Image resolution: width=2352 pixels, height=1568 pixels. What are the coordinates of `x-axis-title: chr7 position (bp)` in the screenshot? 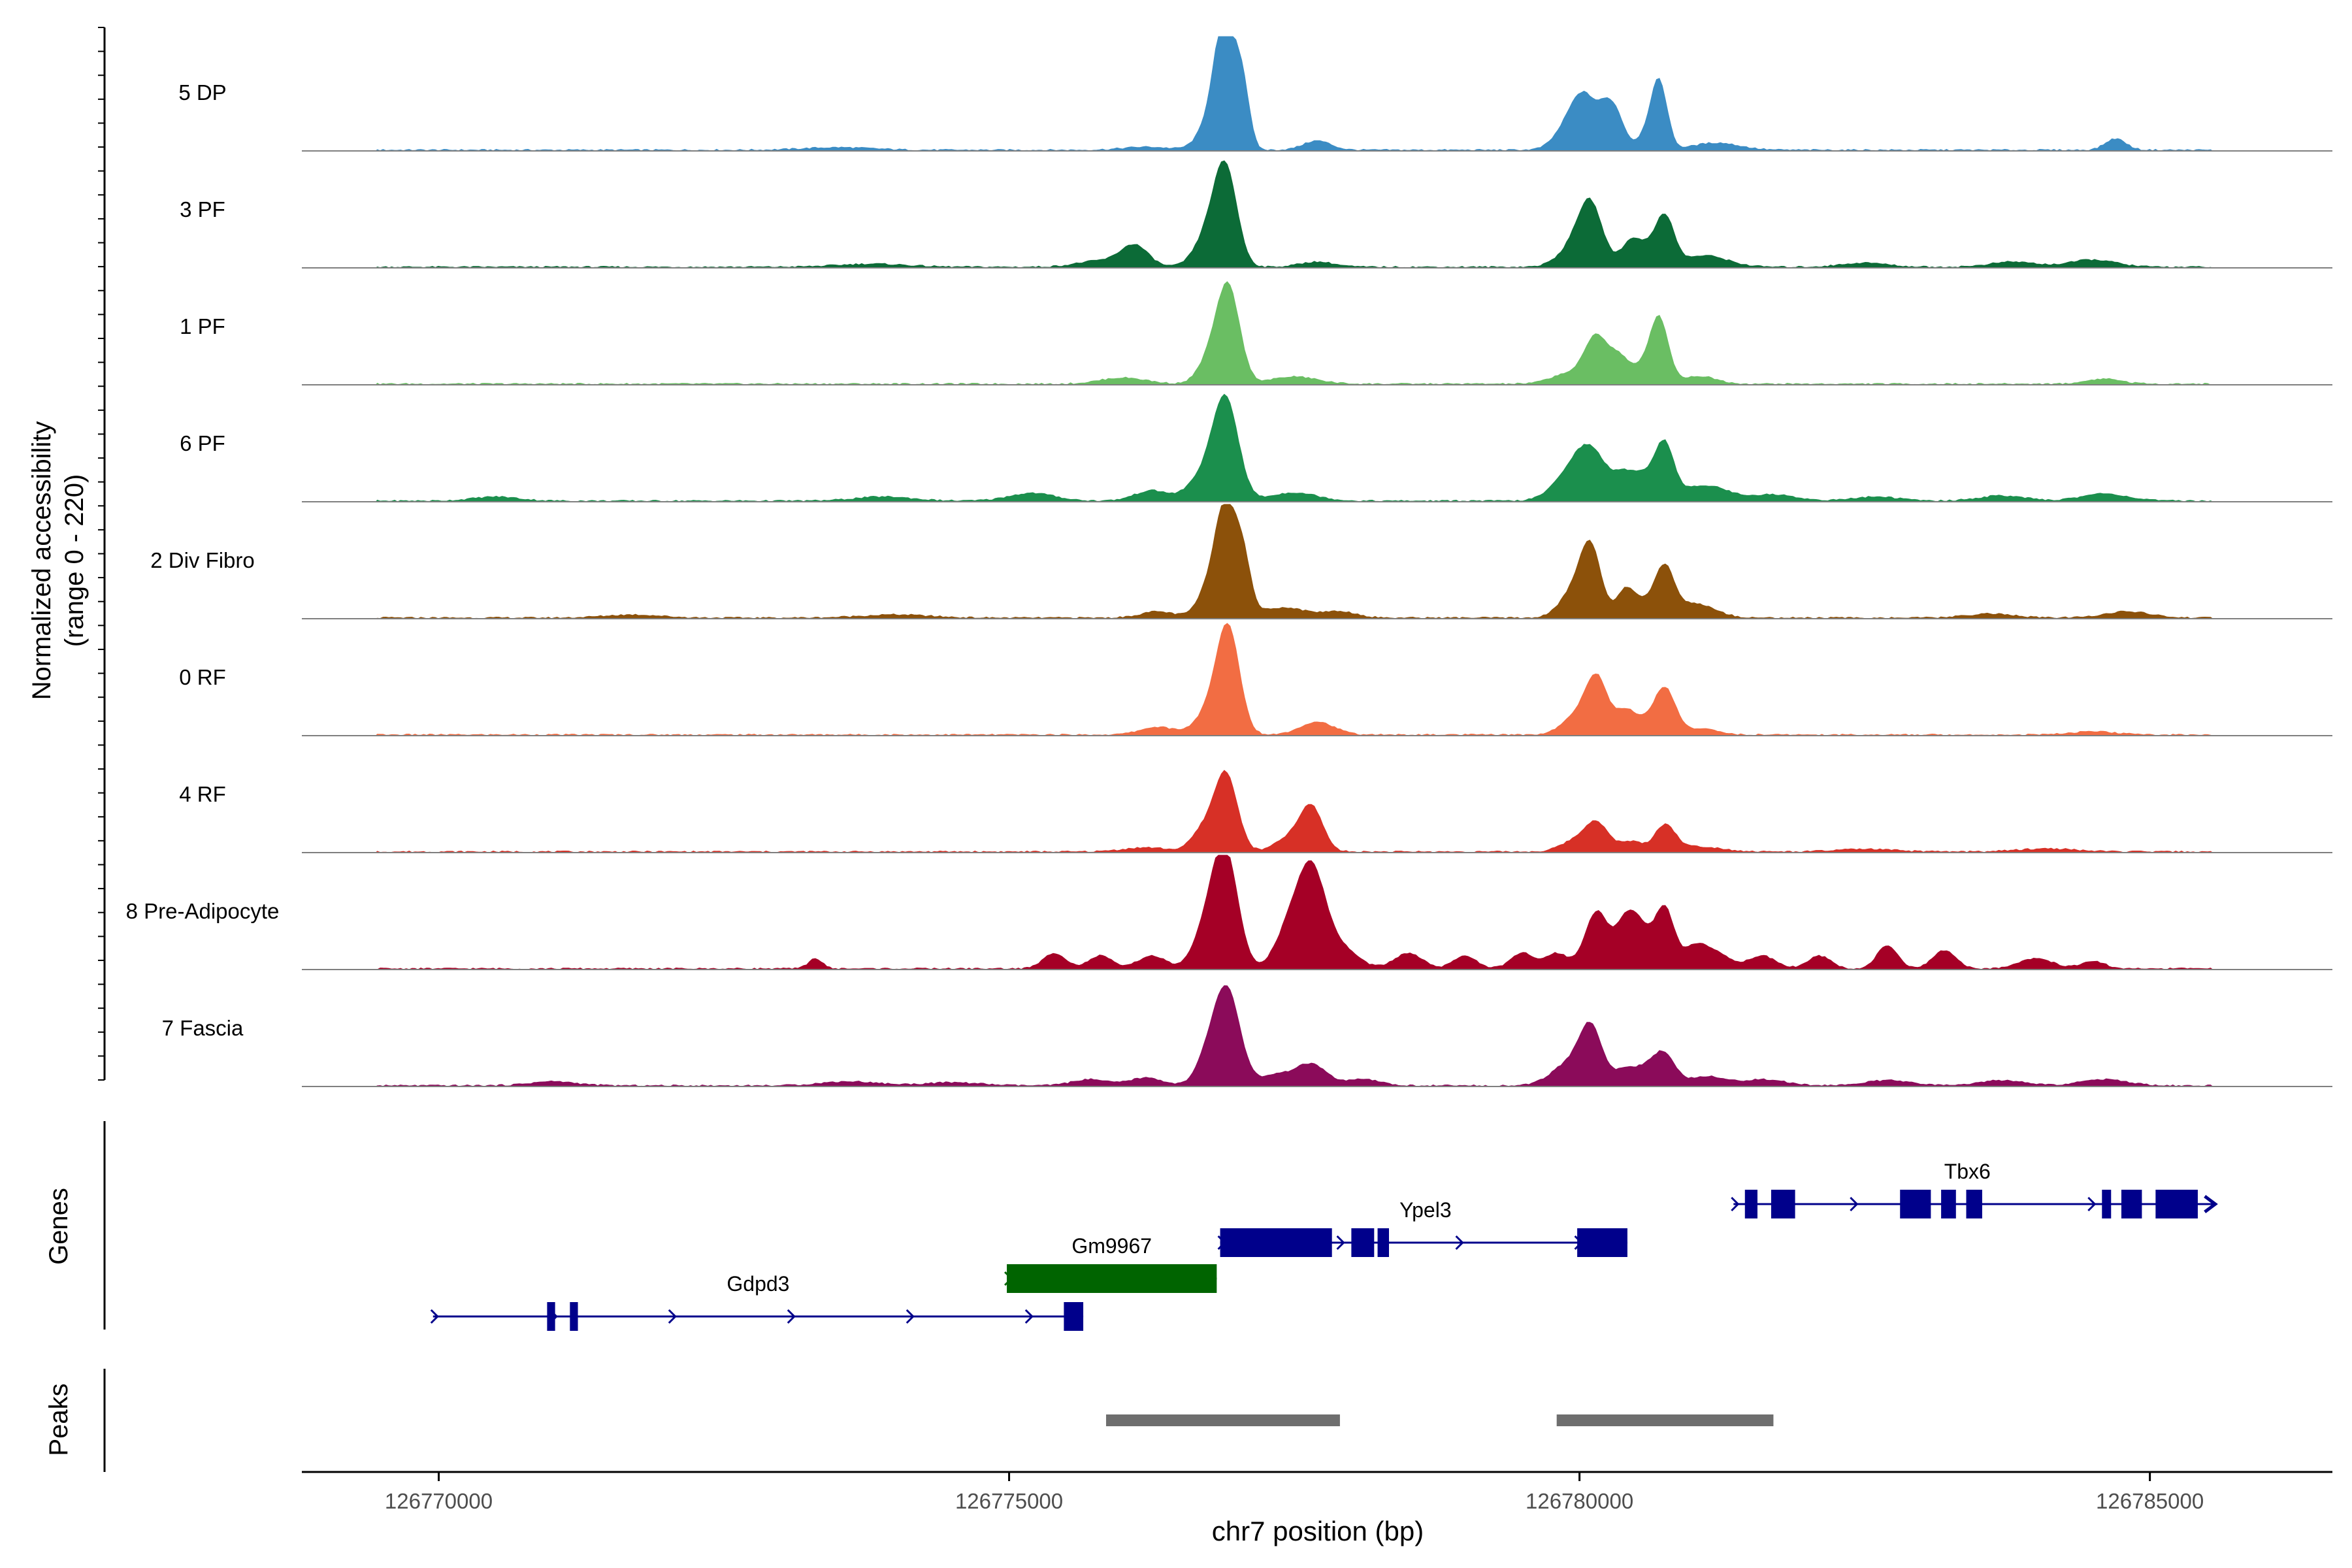 It's located at (1318, 1531).